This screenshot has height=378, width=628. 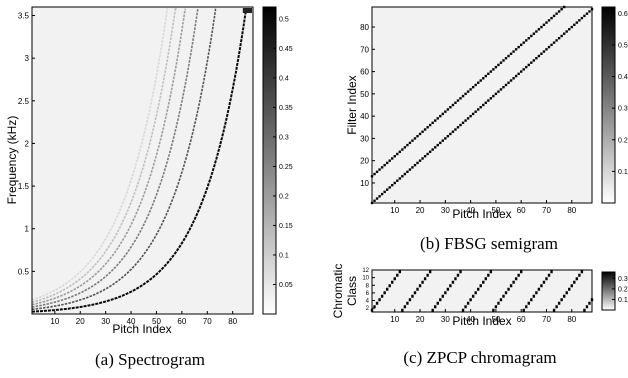 What do you see at coordinates (364, 138) in the screenshot?
I see `semigram-y-tick-label: 30` at bounding box center [364, 138].